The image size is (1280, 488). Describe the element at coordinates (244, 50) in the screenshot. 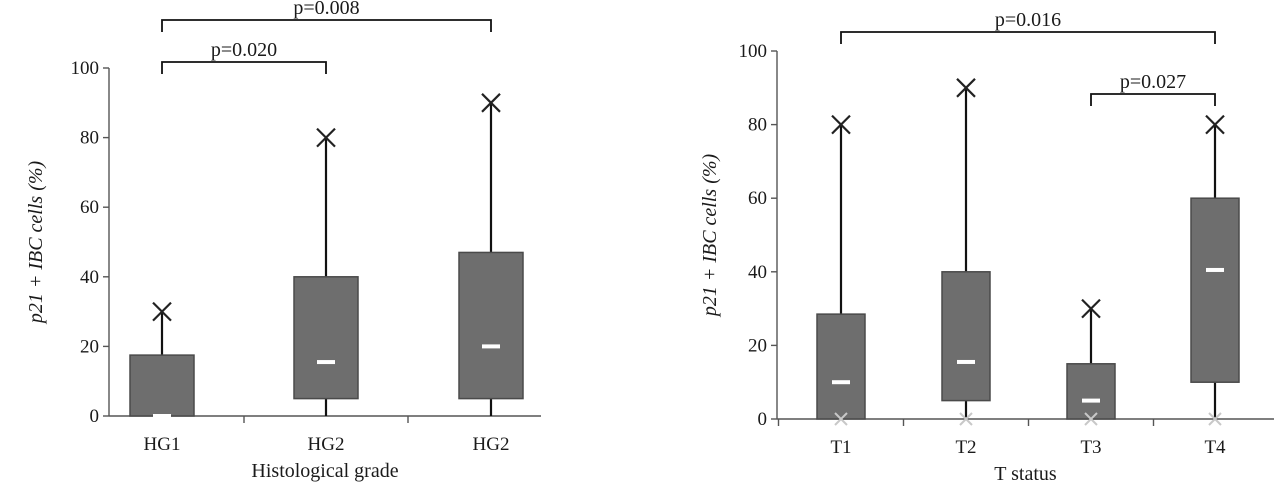

I see `p-value-label: p=0.020` at that location.